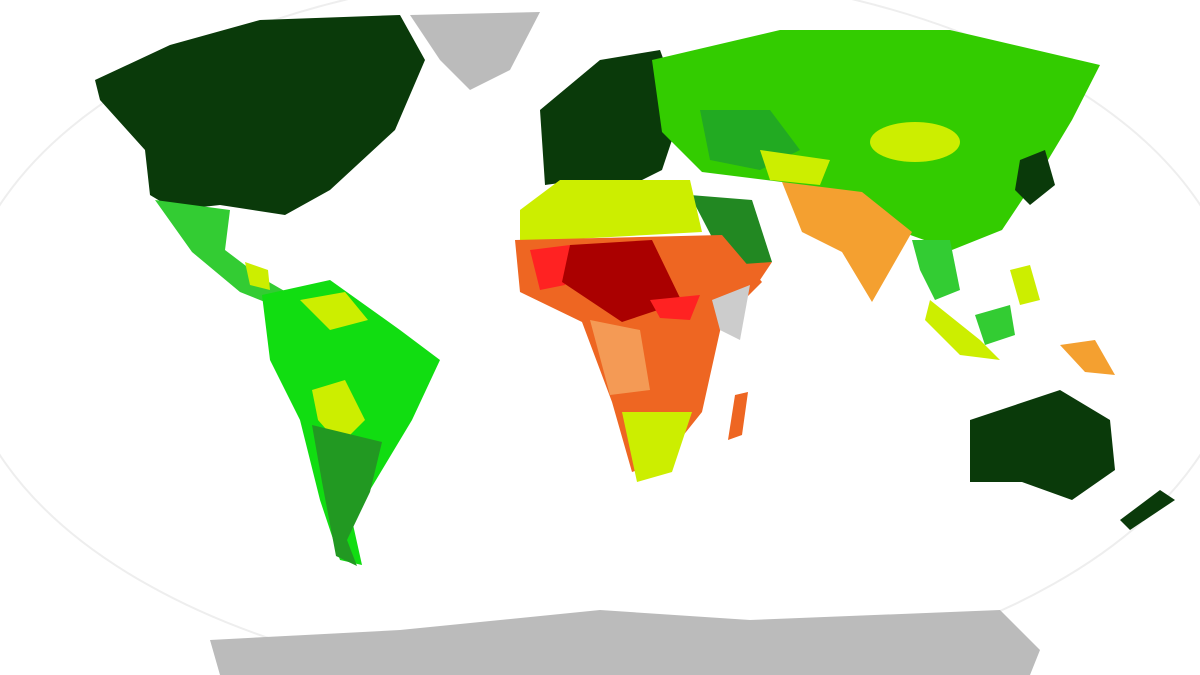  Describe the element at coordinates (625, 642) in the screenshot. I see `antarctica` at that location.